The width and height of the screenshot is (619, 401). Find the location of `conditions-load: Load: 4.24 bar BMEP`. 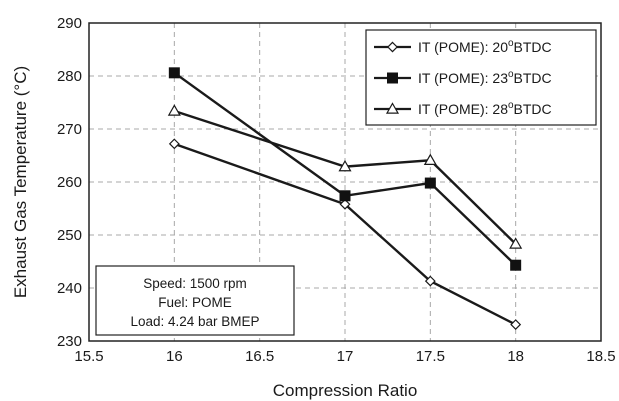

conditions-load: Load: 4.24 bar BMEP is located at coordinates (194, 321).